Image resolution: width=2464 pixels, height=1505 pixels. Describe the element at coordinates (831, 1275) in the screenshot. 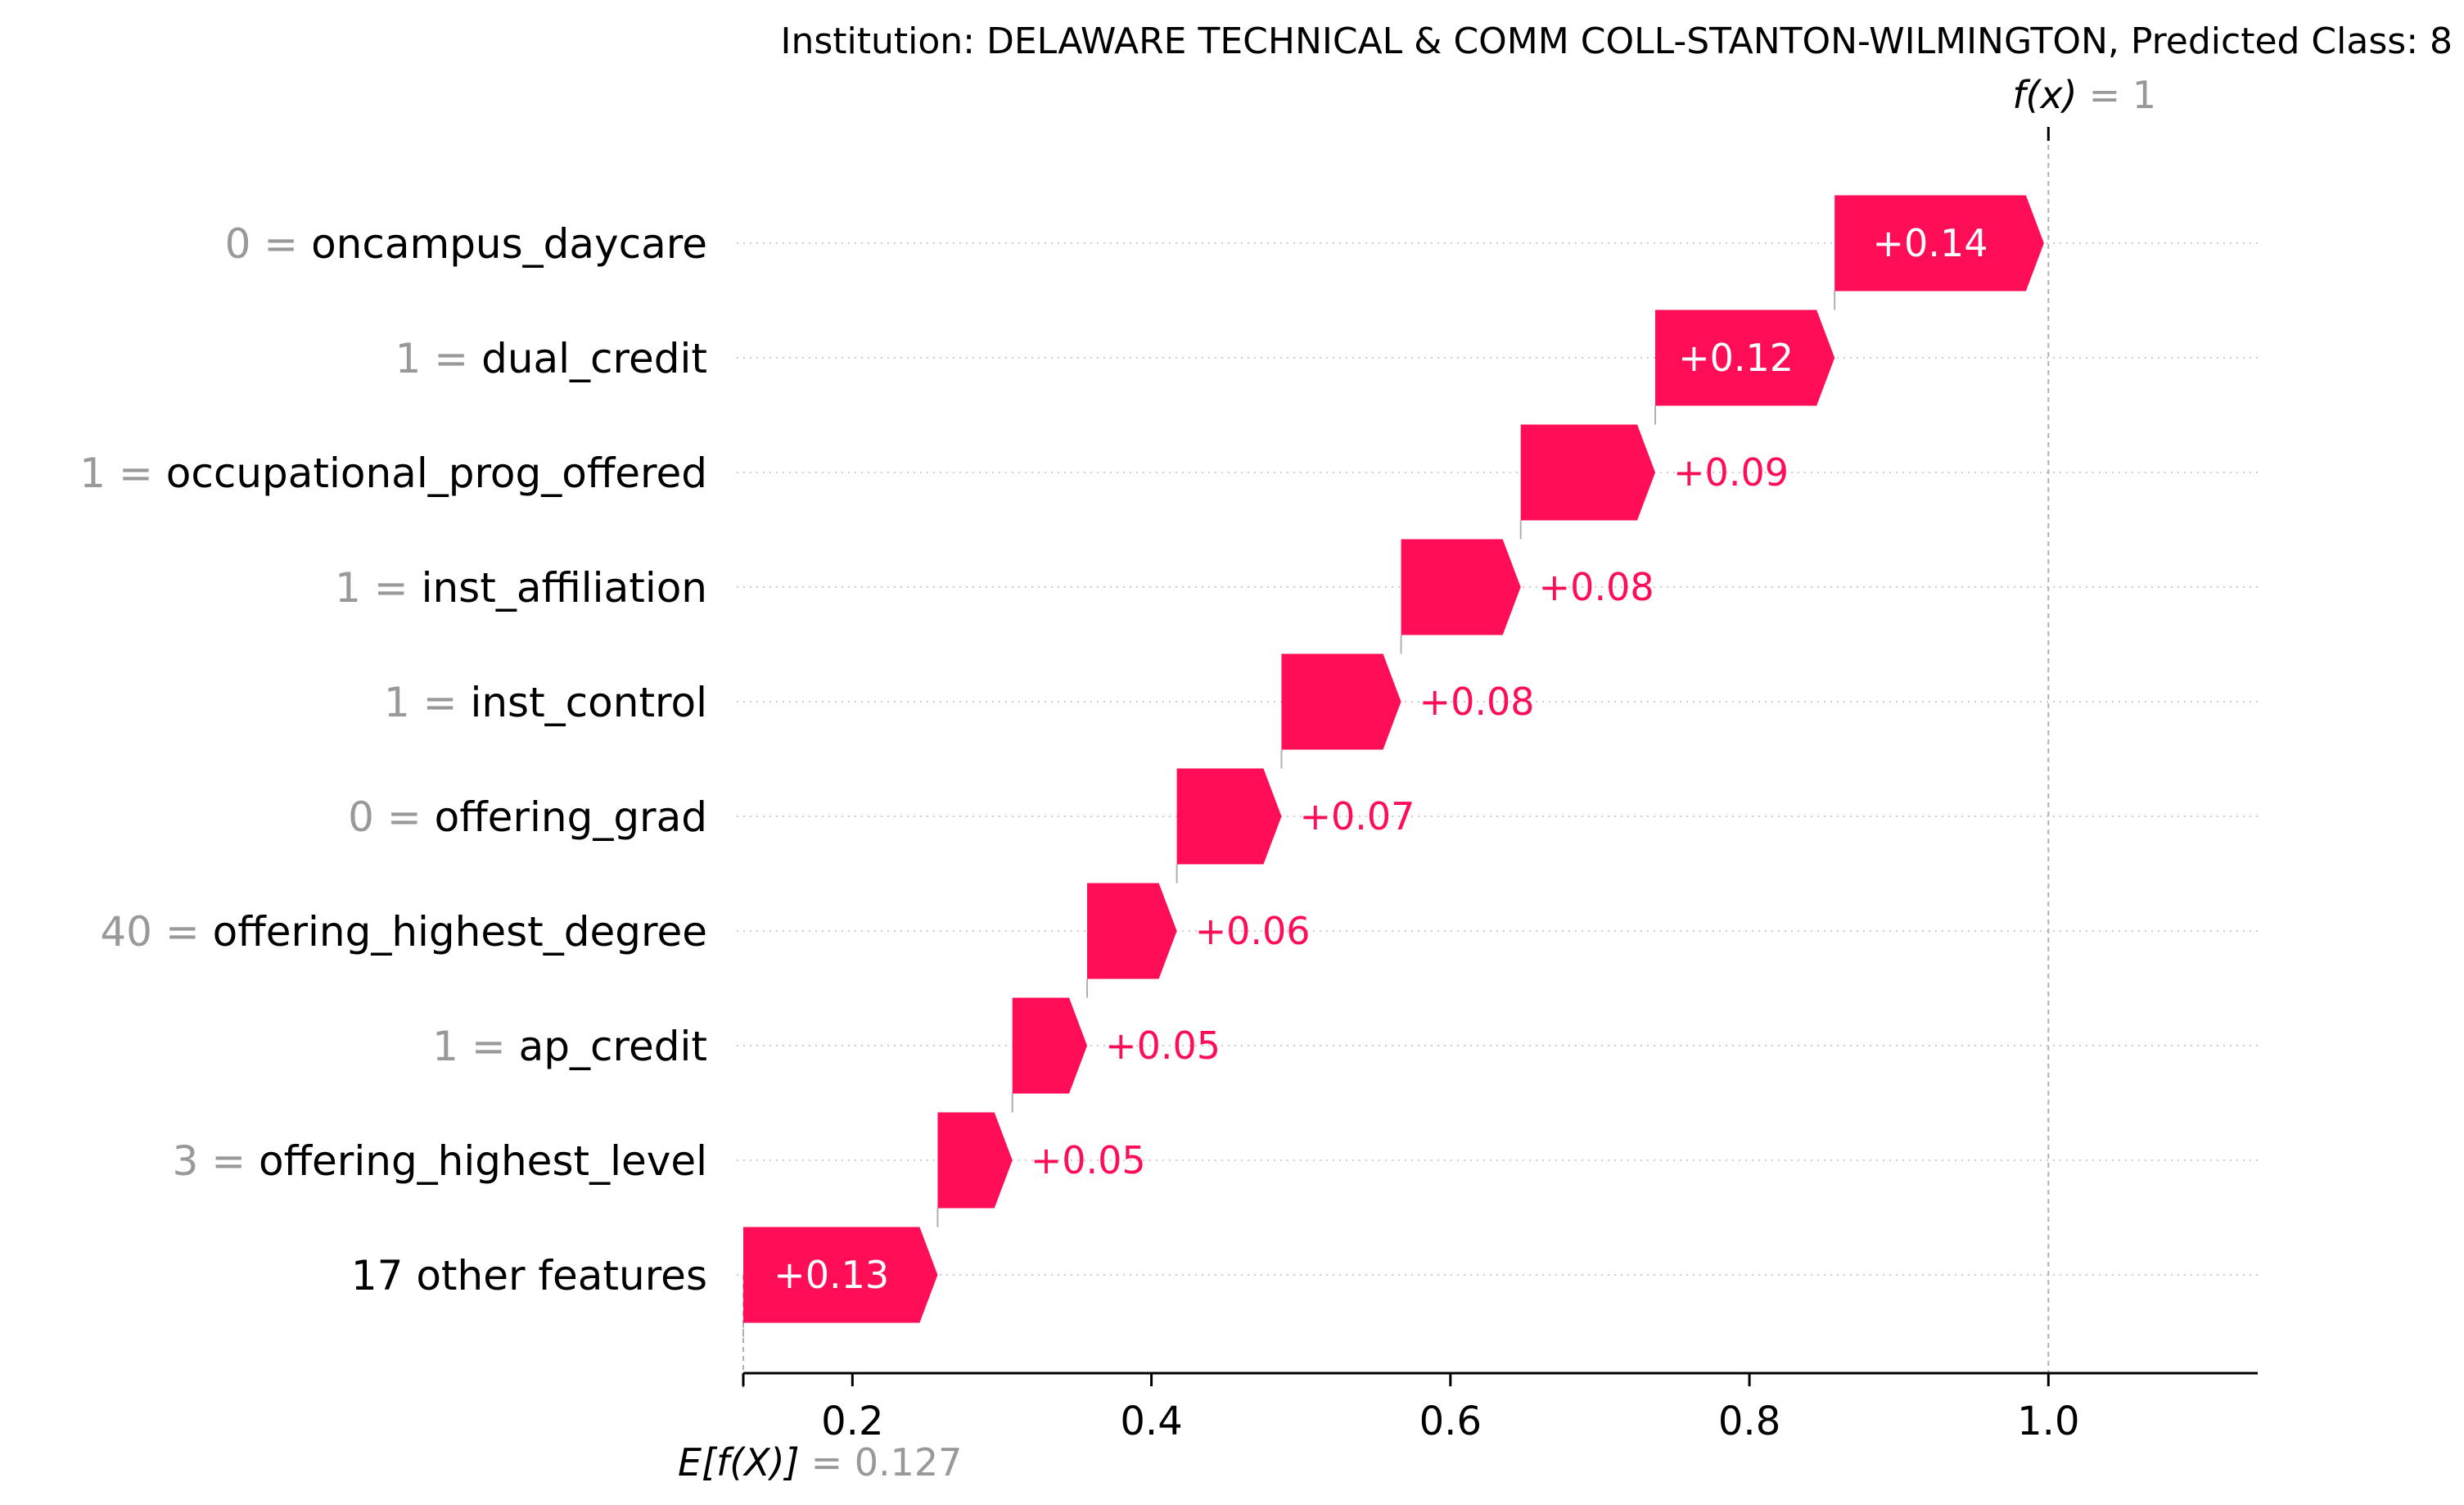

I see `bar-value-label: +0.13` at that location.